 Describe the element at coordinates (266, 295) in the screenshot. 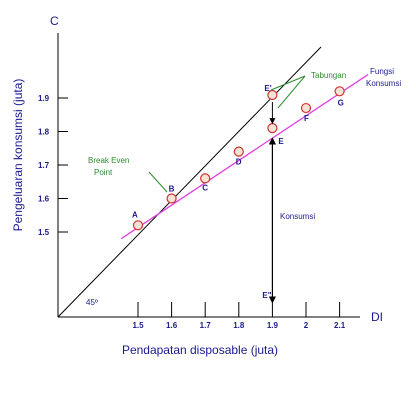

I see `axis-point-label: E"` at that location.